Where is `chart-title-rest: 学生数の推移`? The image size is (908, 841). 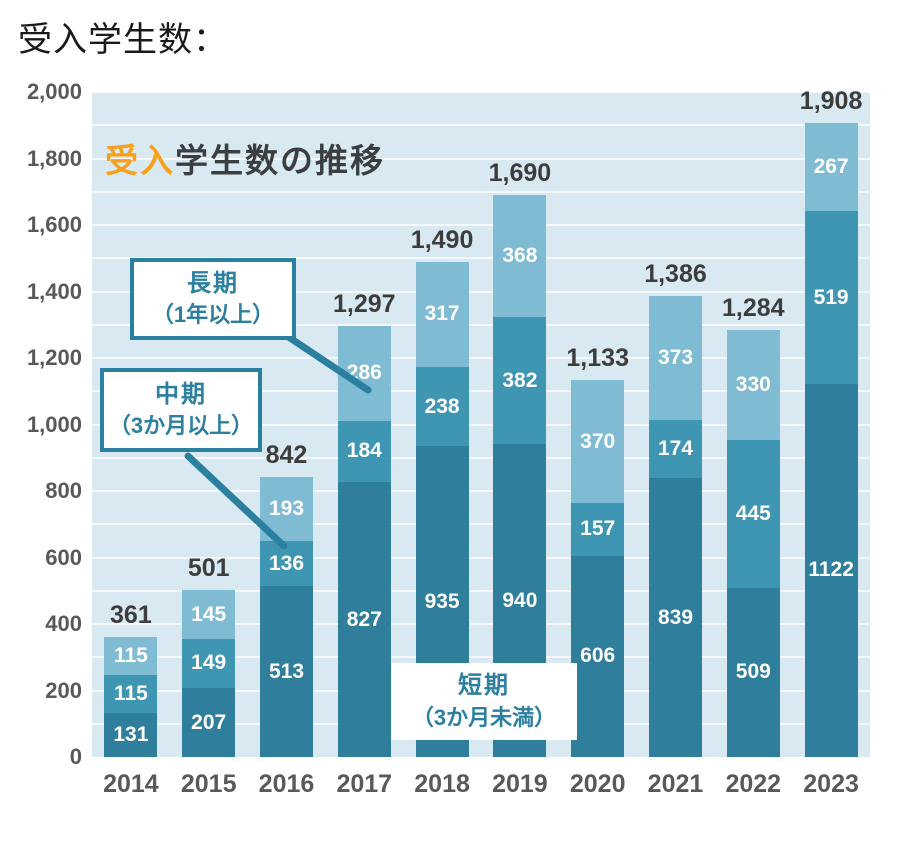
chart-title-rest: 学生数の推移 is located at coordinates (280, 160).